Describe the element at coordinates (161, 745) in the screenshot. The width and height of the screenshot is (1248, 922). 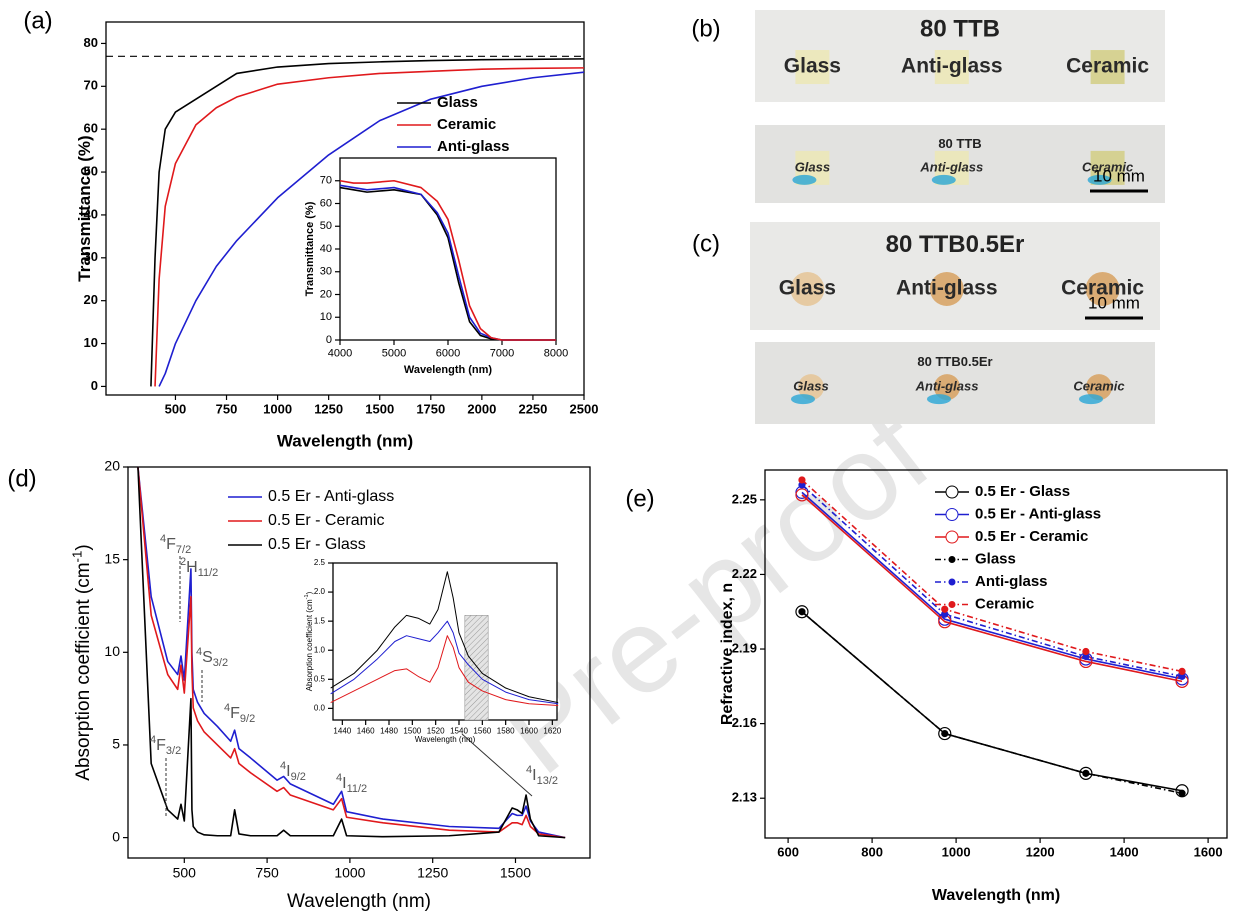
I see `annotation-main: F` at that location.